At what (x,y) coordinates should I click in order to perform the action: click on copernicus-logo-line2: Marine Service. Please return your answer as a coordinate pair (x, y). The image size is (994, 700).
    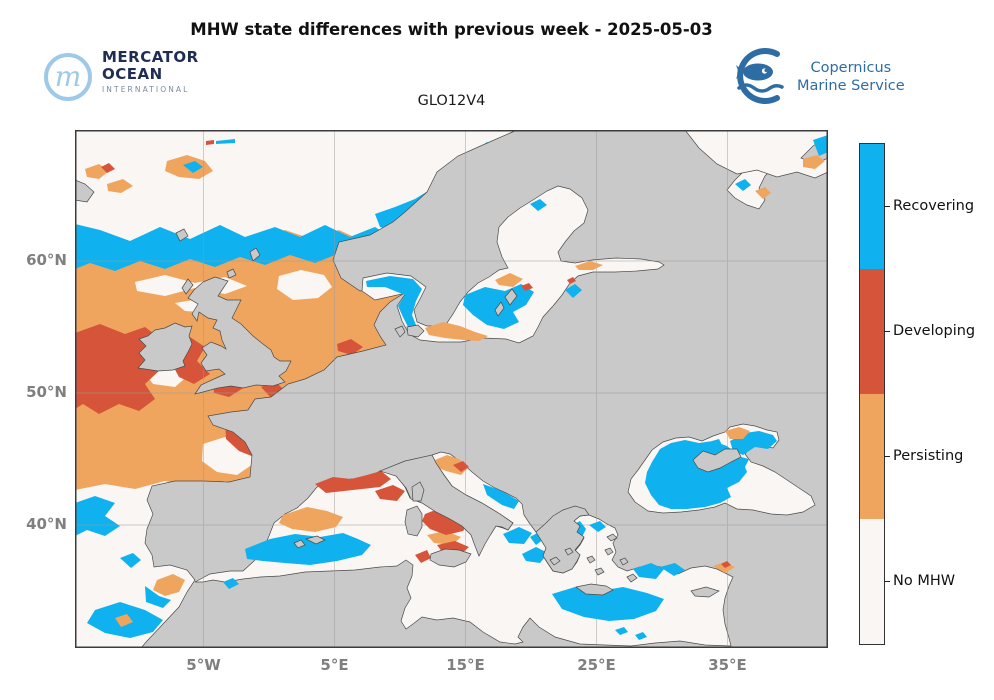
    Looking at the image, I should click on (851, 86).